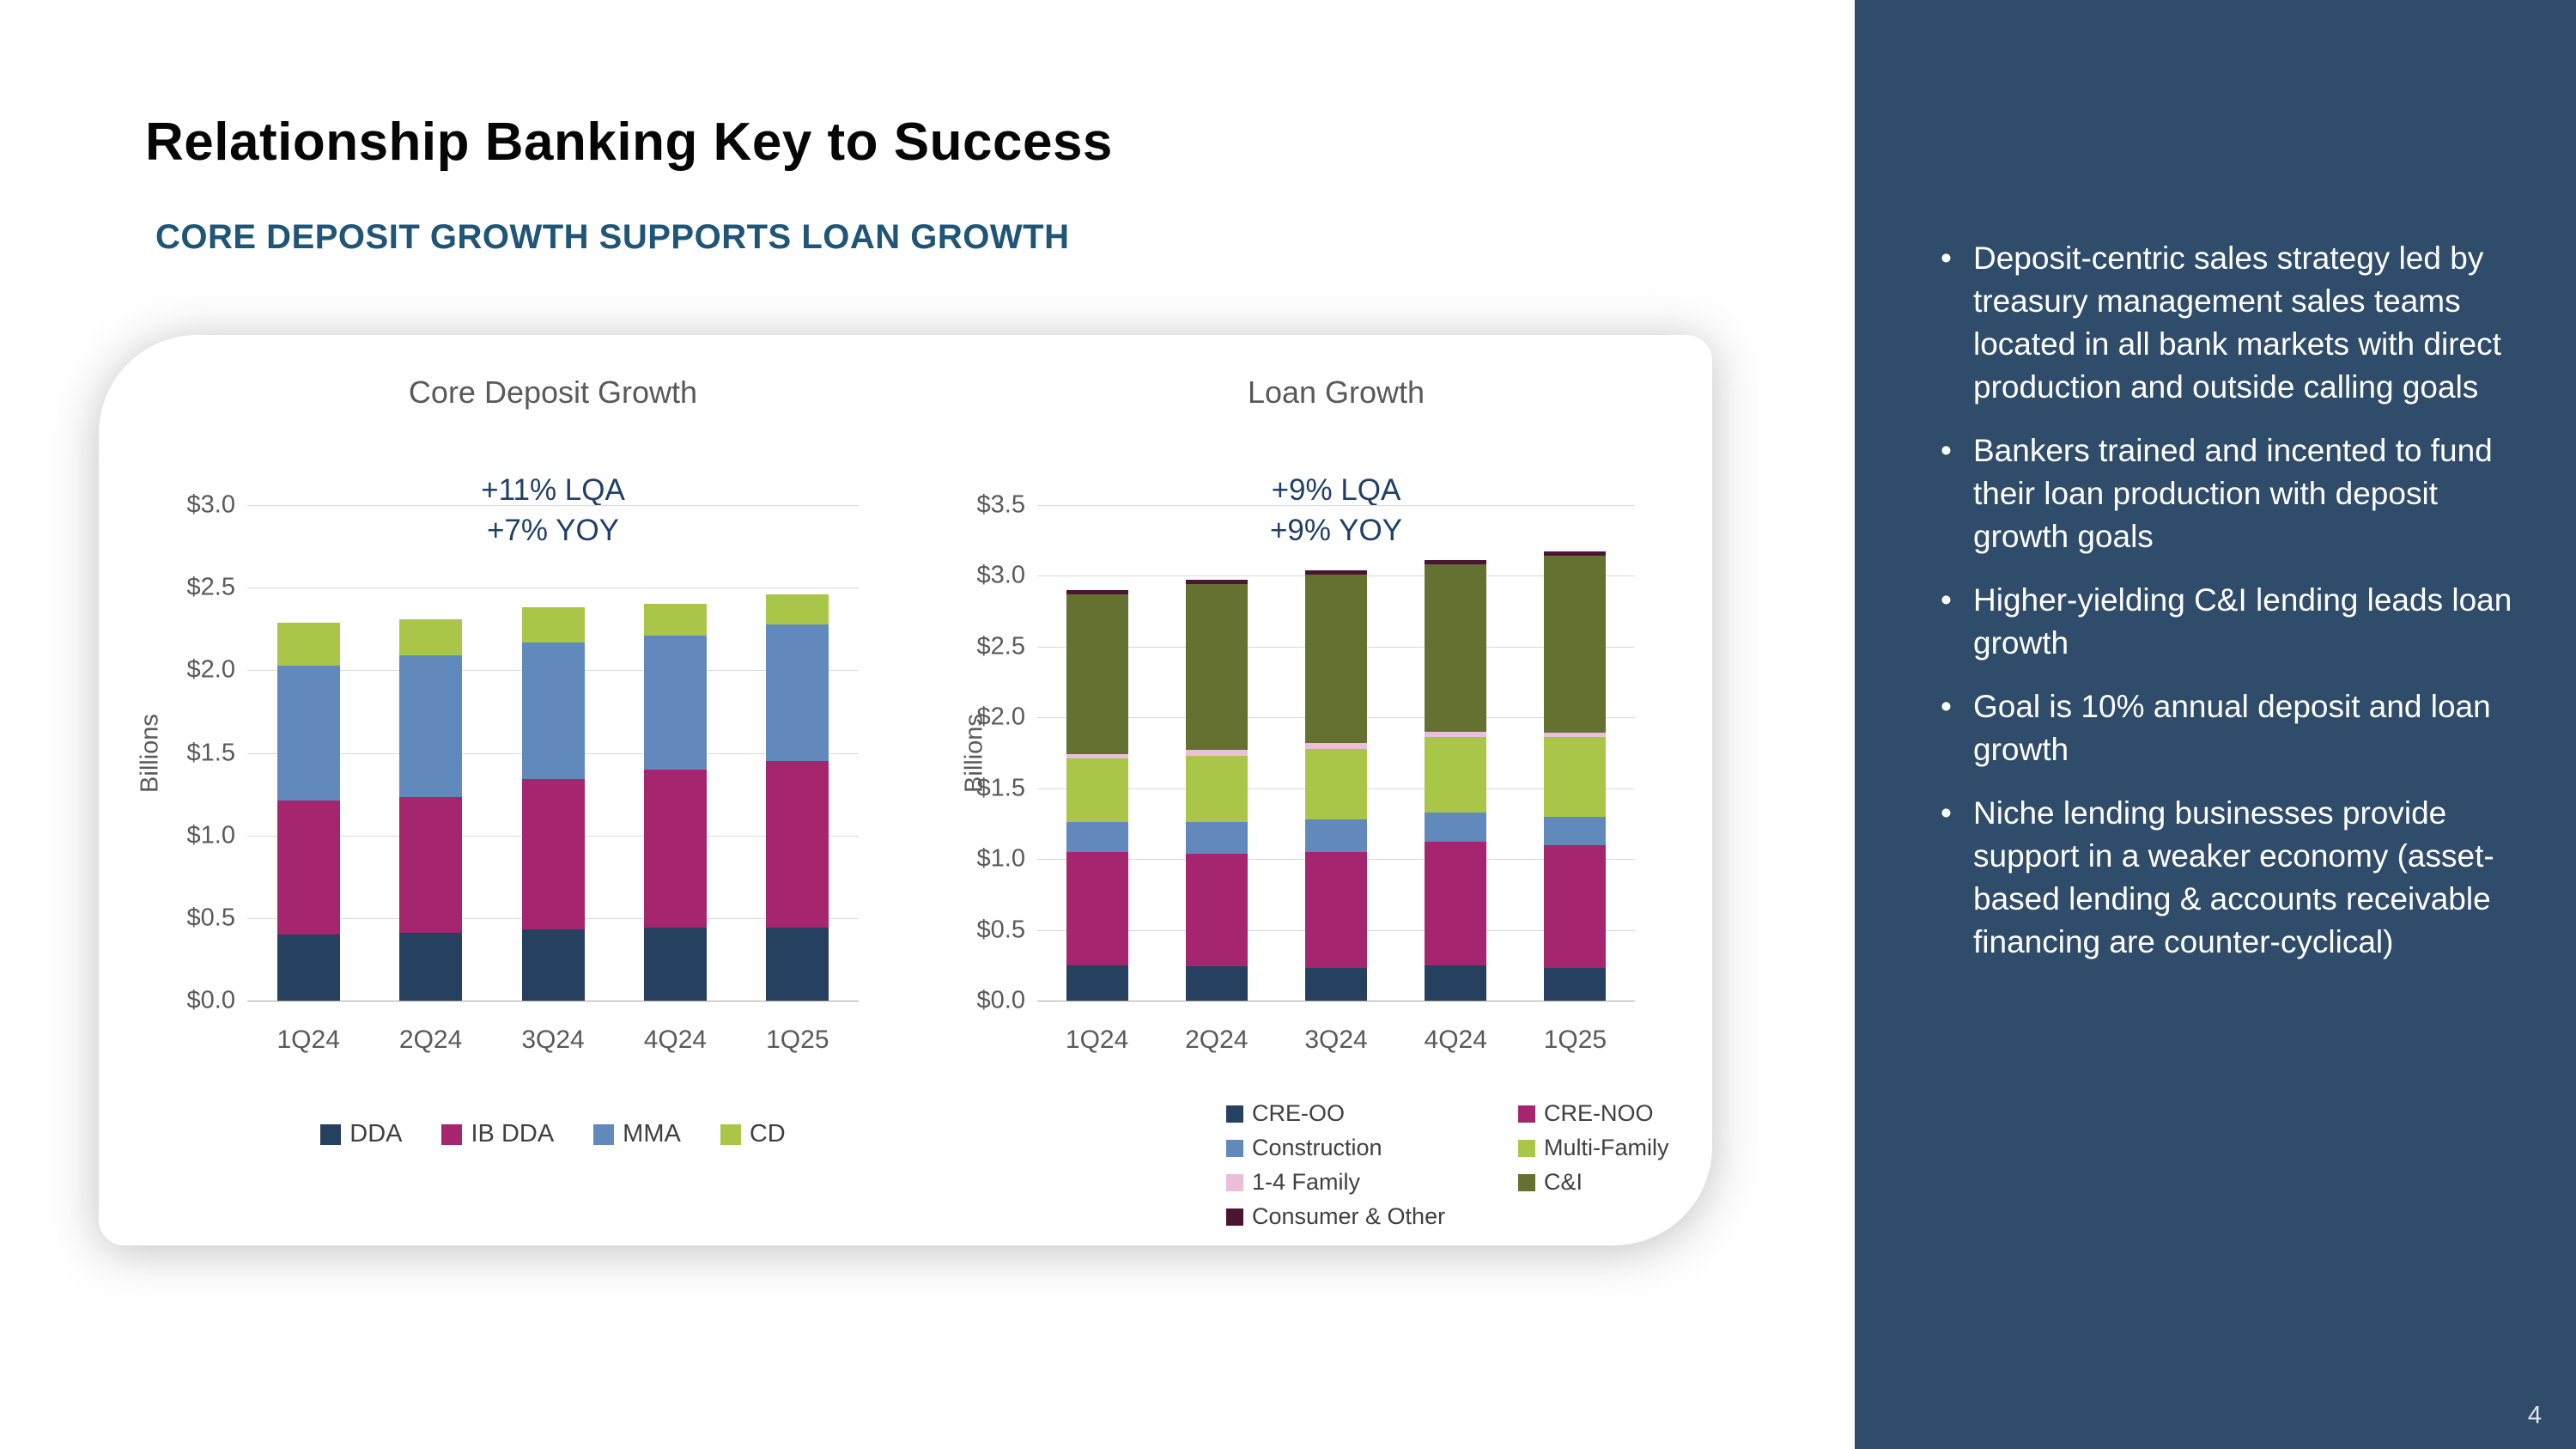 The width and height of the screenshot is (2576, 1449). I want to click on bar-3Q24, so click(1336, 785).